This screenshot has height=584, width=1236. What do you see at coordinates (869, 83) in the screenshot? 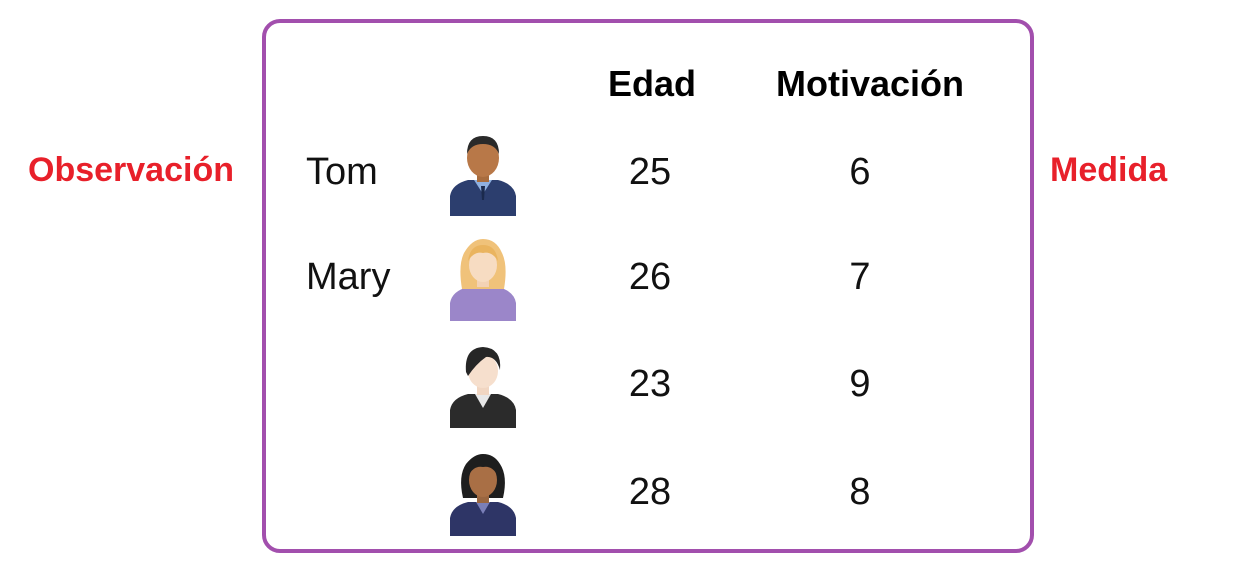
I see `column-header-motivacion: Motivación` at bounding box center [869, 83].